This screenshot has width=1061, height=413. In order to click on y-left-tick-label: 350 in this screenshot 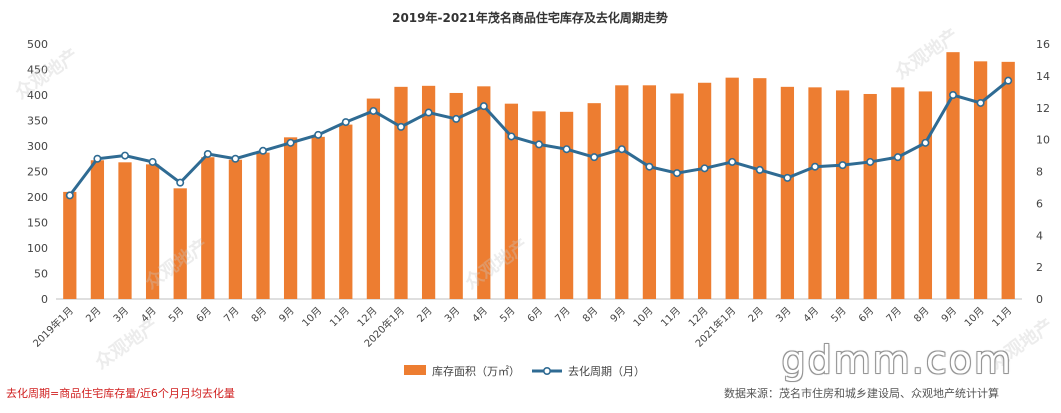, I will do `click(37, 121)`.